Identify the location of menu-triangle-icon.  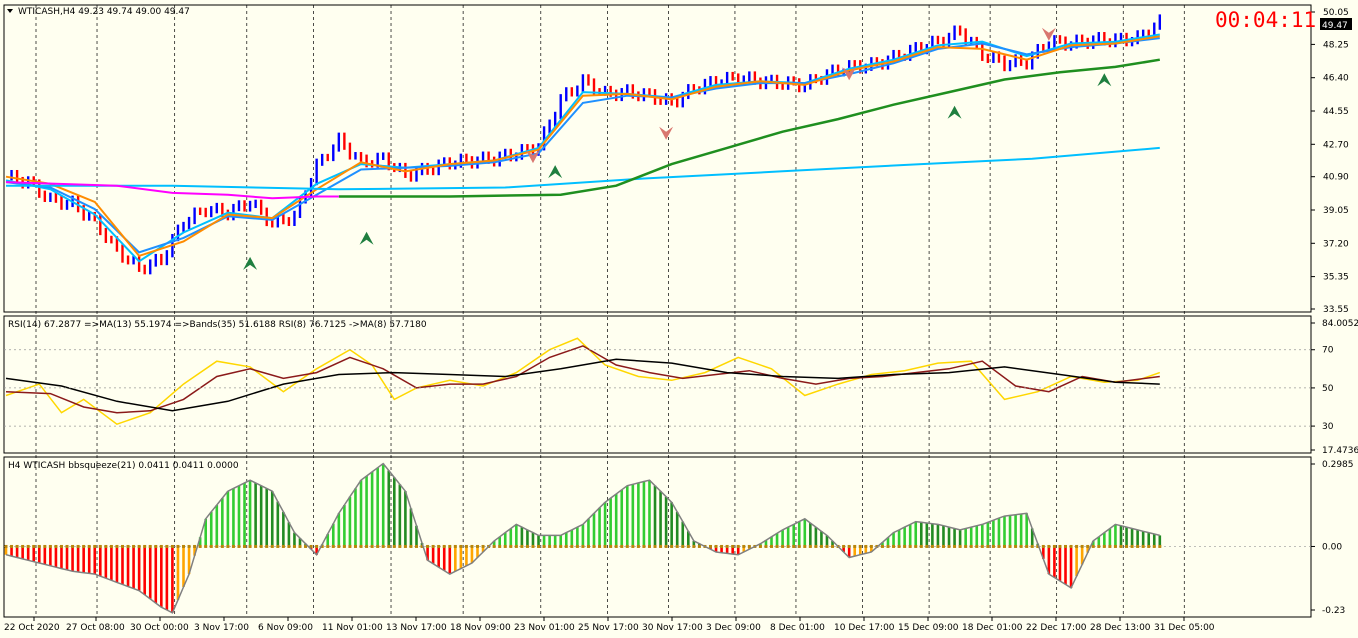
(10, 11).